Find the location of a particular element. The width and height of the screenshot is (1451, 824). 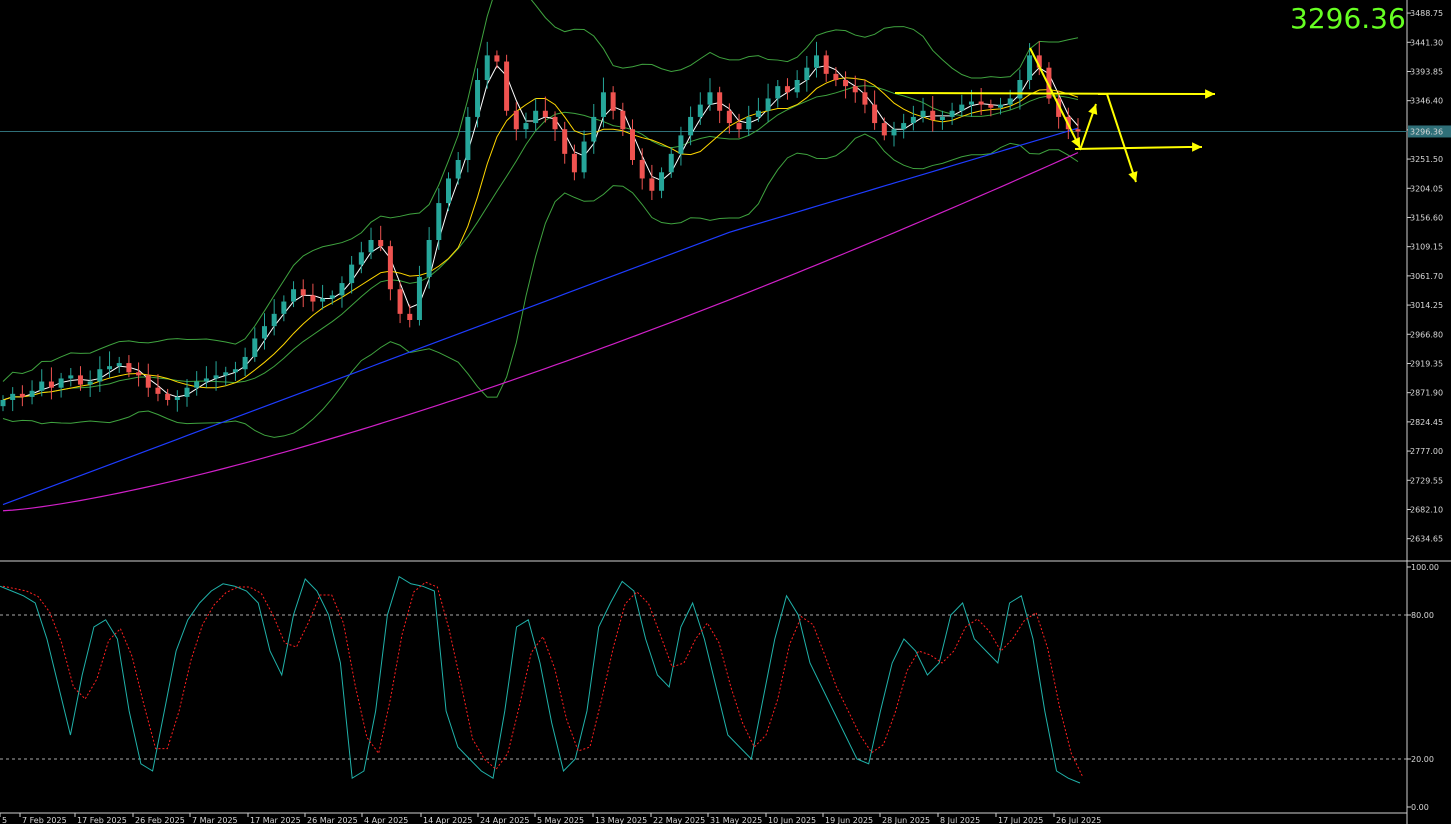

date-tick-label: 5 is located at coordinates (4, 820).